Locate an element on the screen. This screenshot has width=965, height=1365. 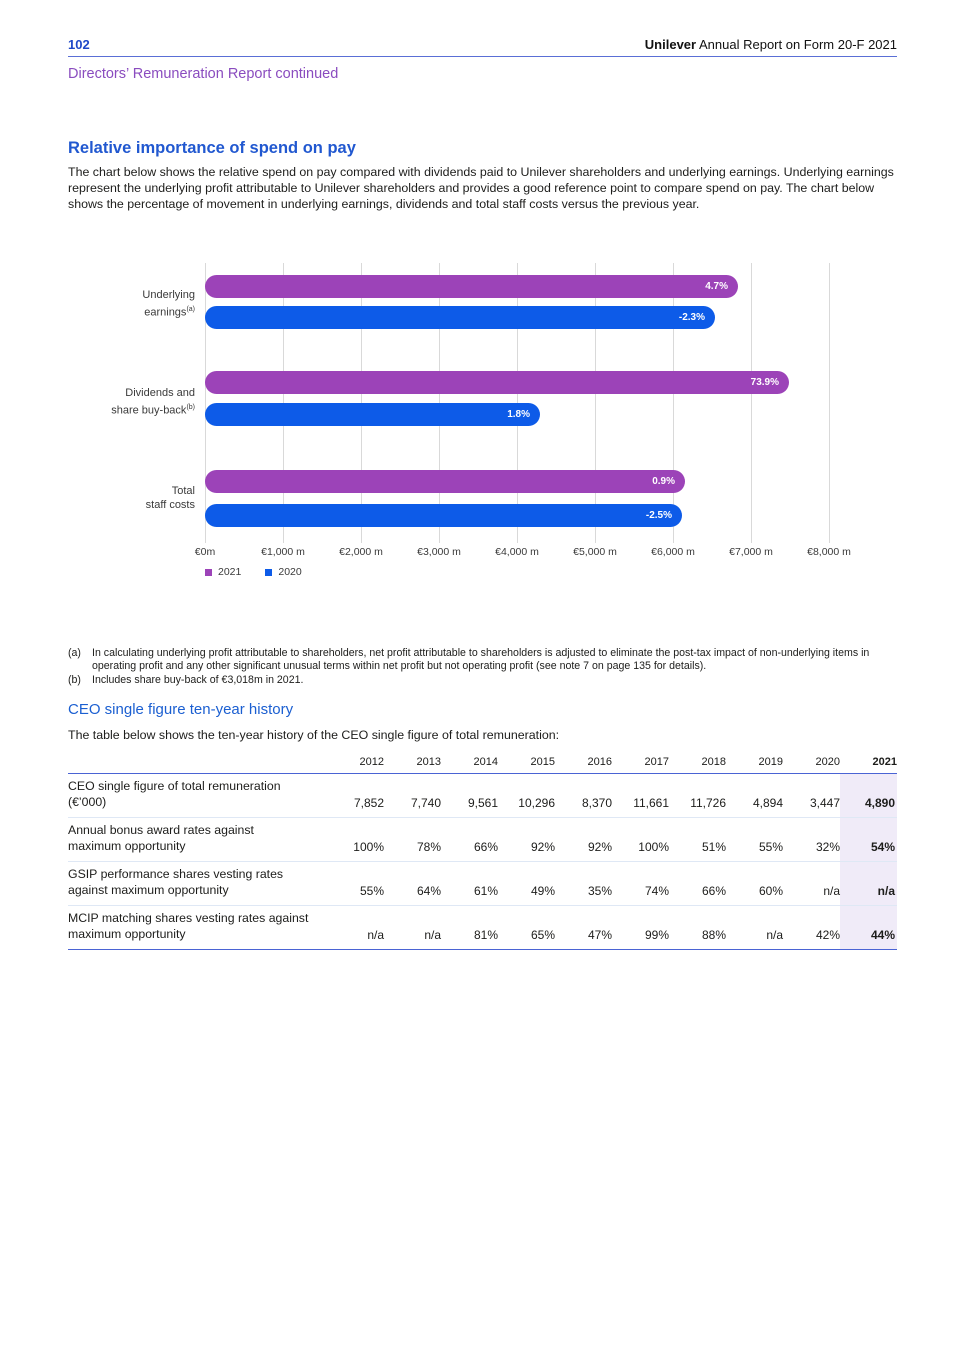
x-tick: €8,000 m is located at coordinates (829, 552).